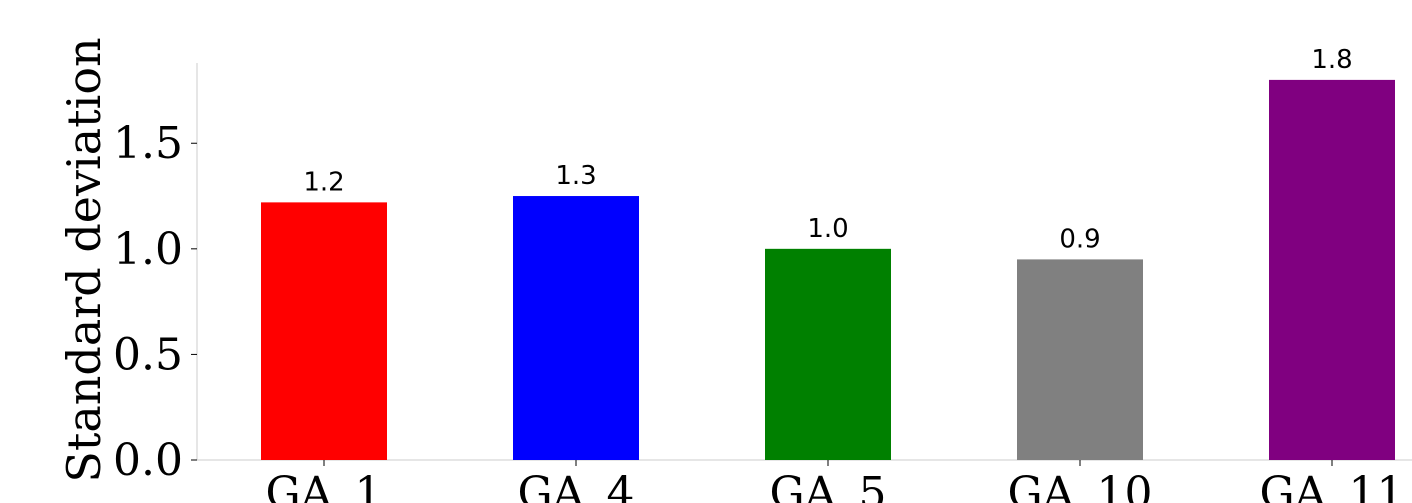  I want to click on x-tick-label: GA_1, so click(324, 485).